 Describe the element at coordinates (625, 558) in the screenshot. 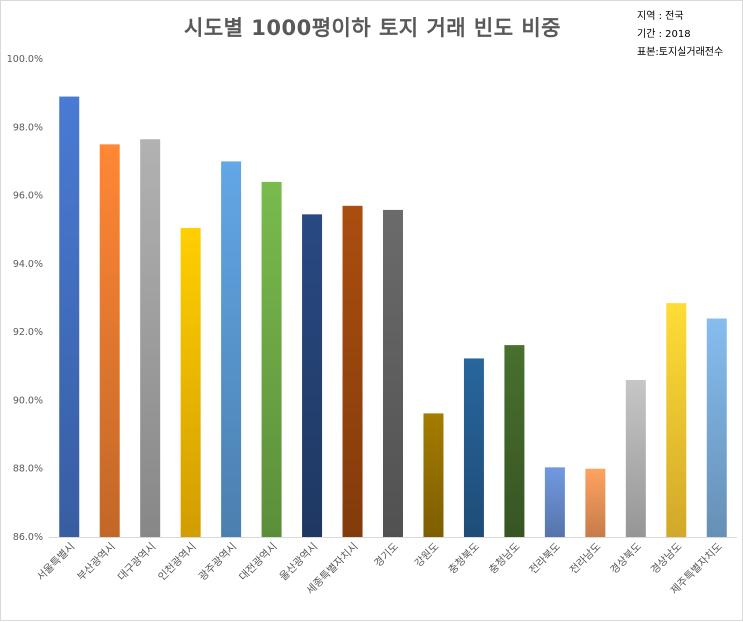

I see `x-tick-label: 경상북도` at that location.